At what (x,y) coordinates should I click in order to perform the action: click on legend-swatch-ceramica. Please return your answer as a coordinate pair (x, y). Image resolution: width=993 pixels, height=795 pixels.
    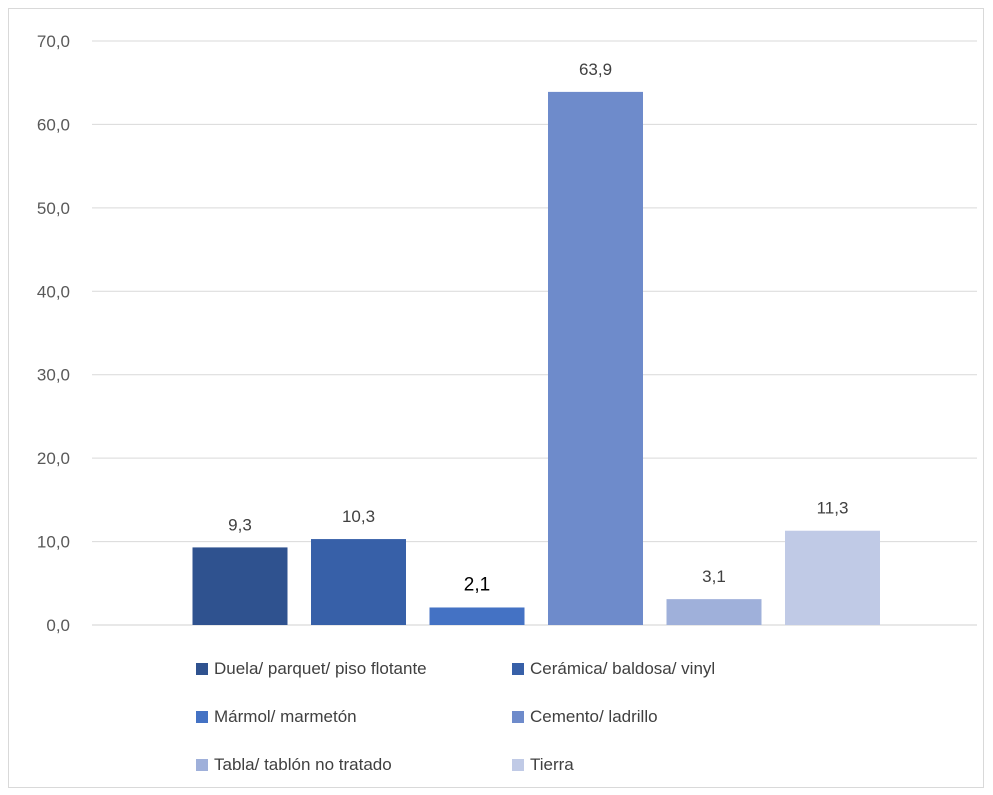
    Looking at the image, I should click on (518, 669).